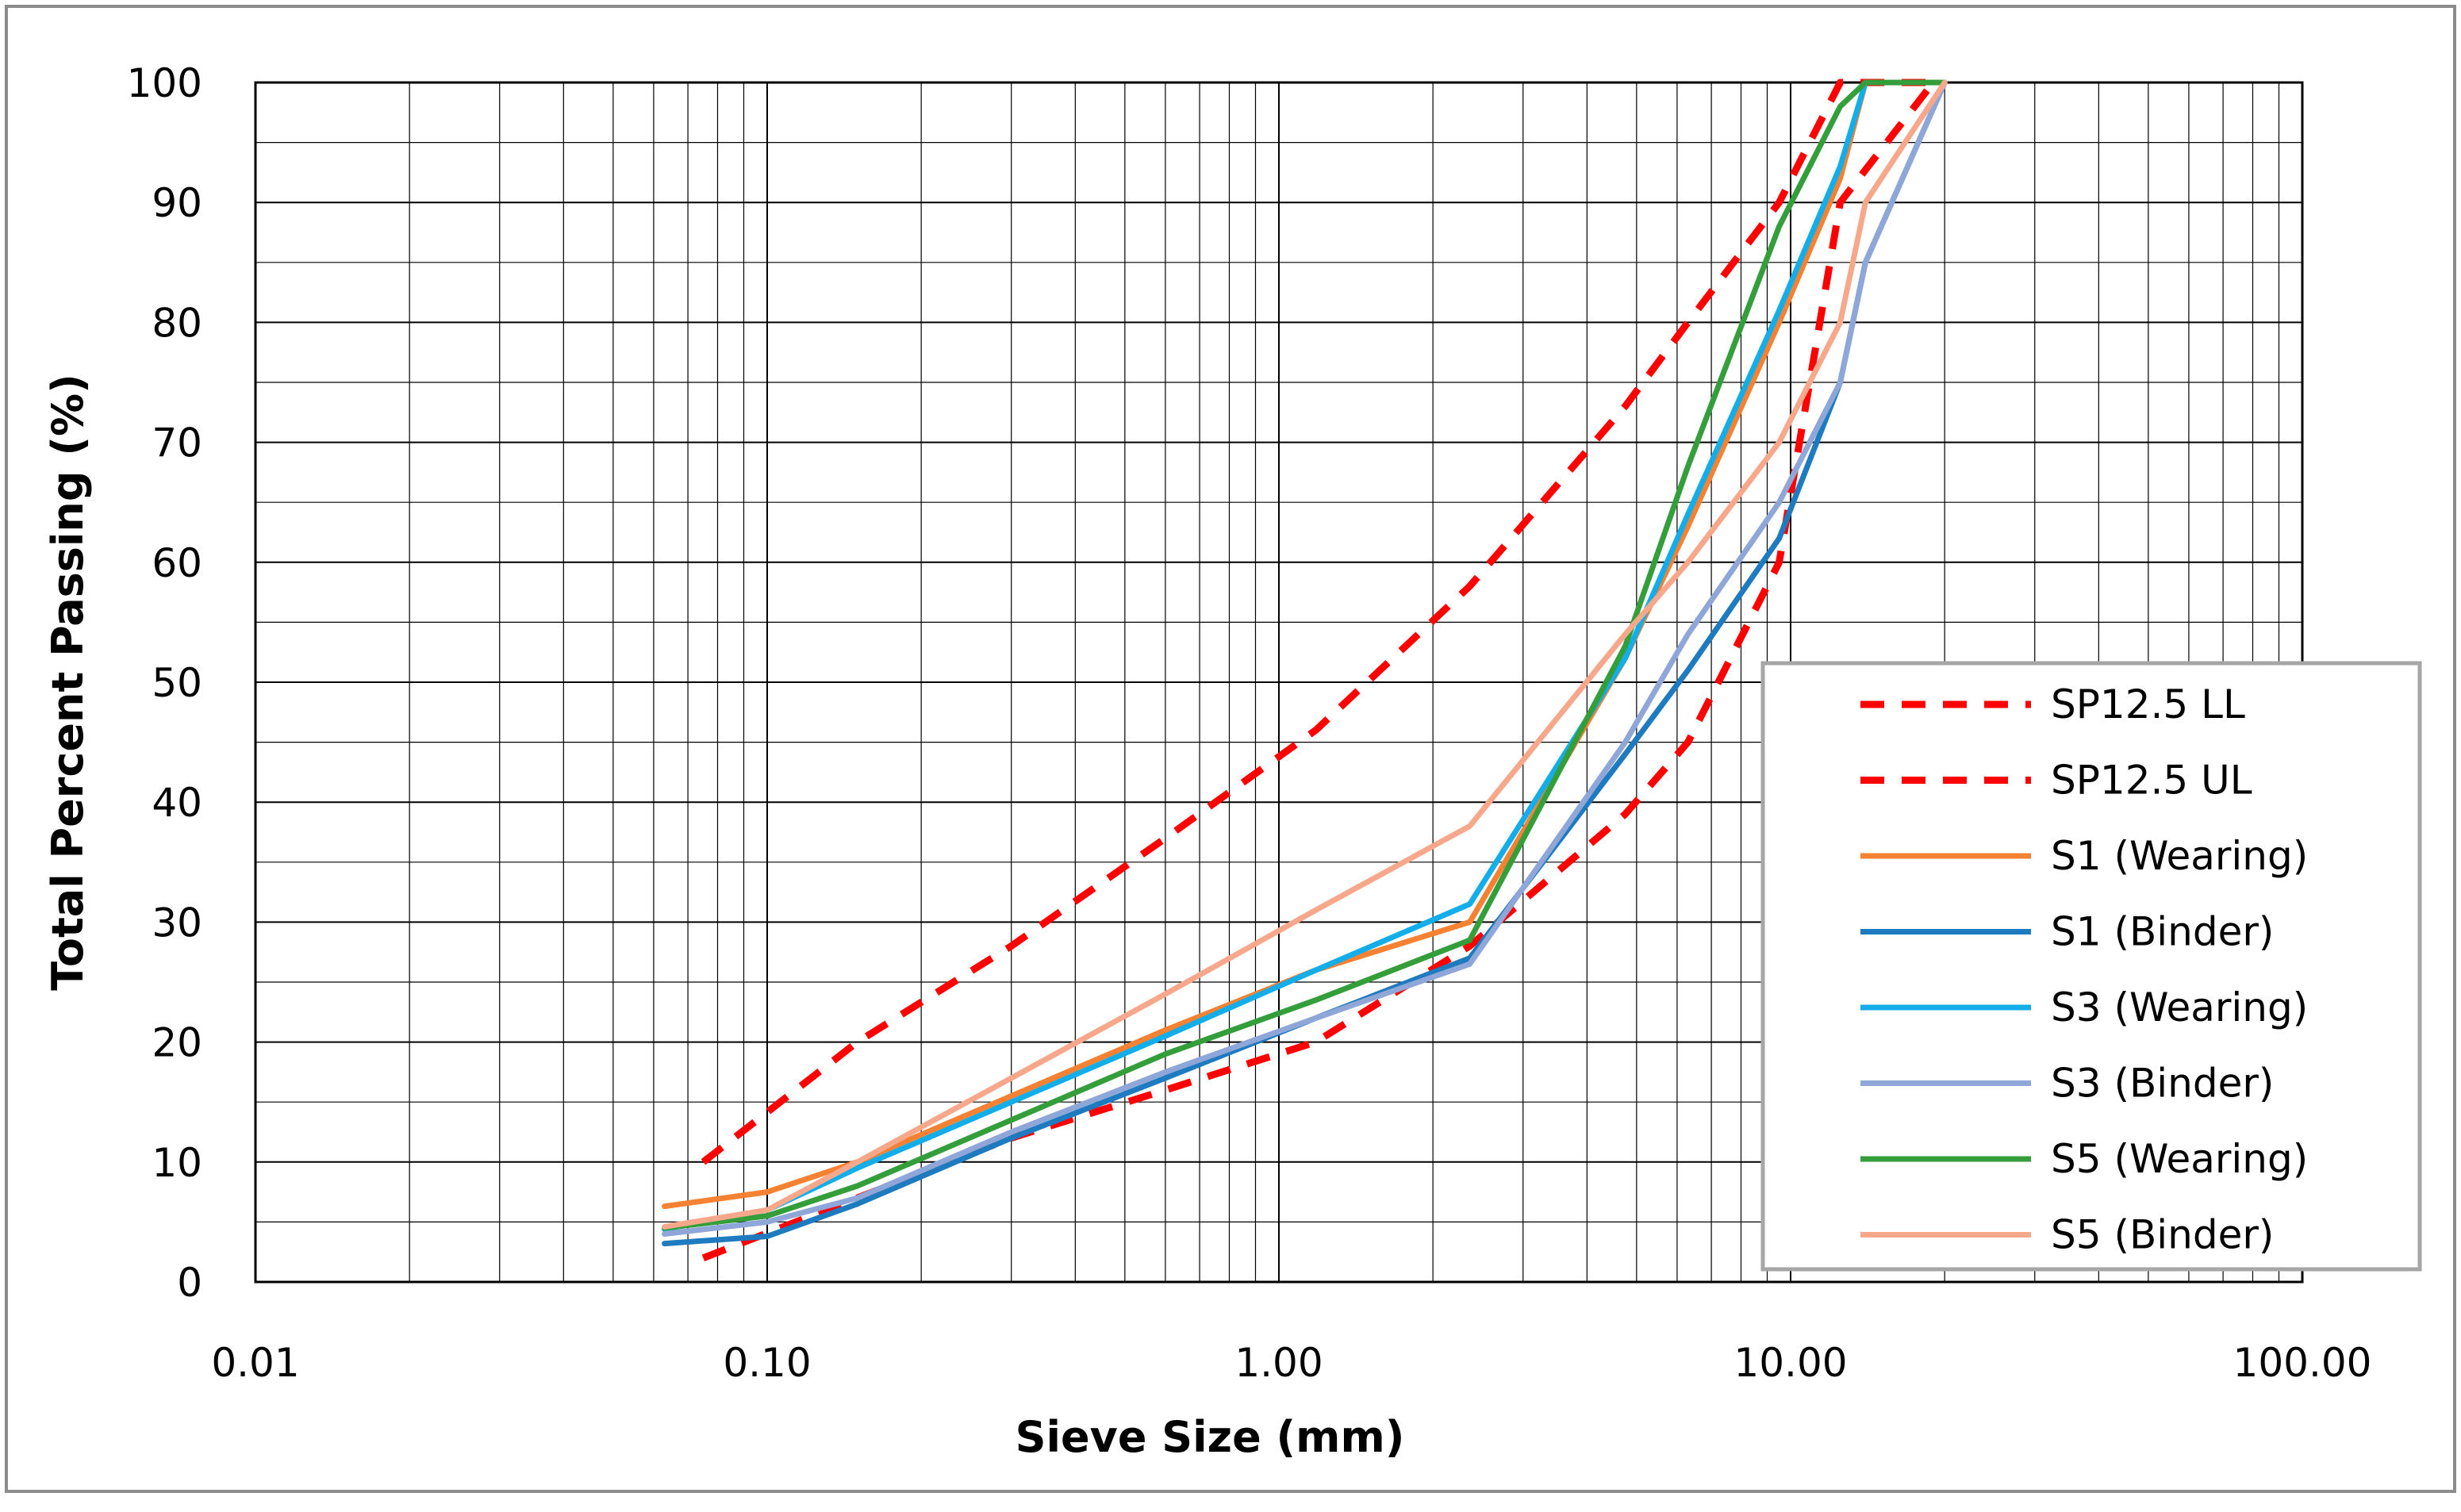 This screenshot has height=1512, width=2461. Describe the element at coordinates (68, 683) in the screenshot. I see `y-axis-title: Total Percent Passing (%)` at that location.